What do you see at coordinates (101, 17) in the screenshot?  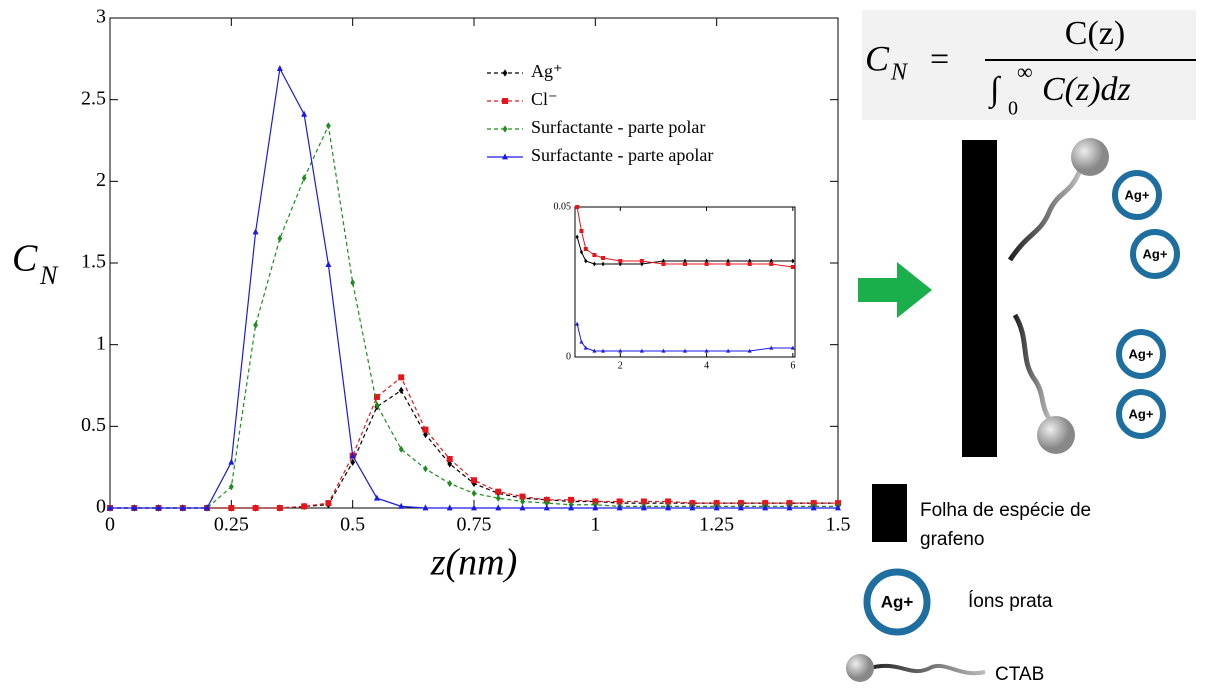 I see `y-tick-label: 3` at bounding box center [101, 17].